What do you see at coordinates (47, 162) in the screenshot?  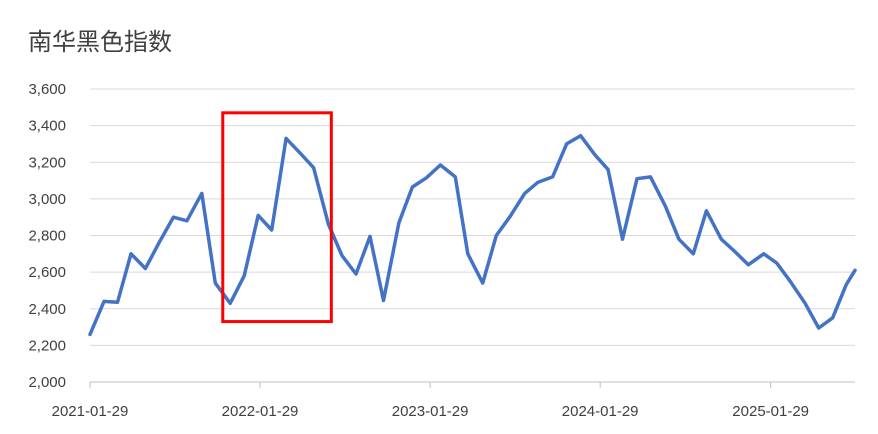 I see `y-tick-label: 3,200` at bounding box center [47, 162].